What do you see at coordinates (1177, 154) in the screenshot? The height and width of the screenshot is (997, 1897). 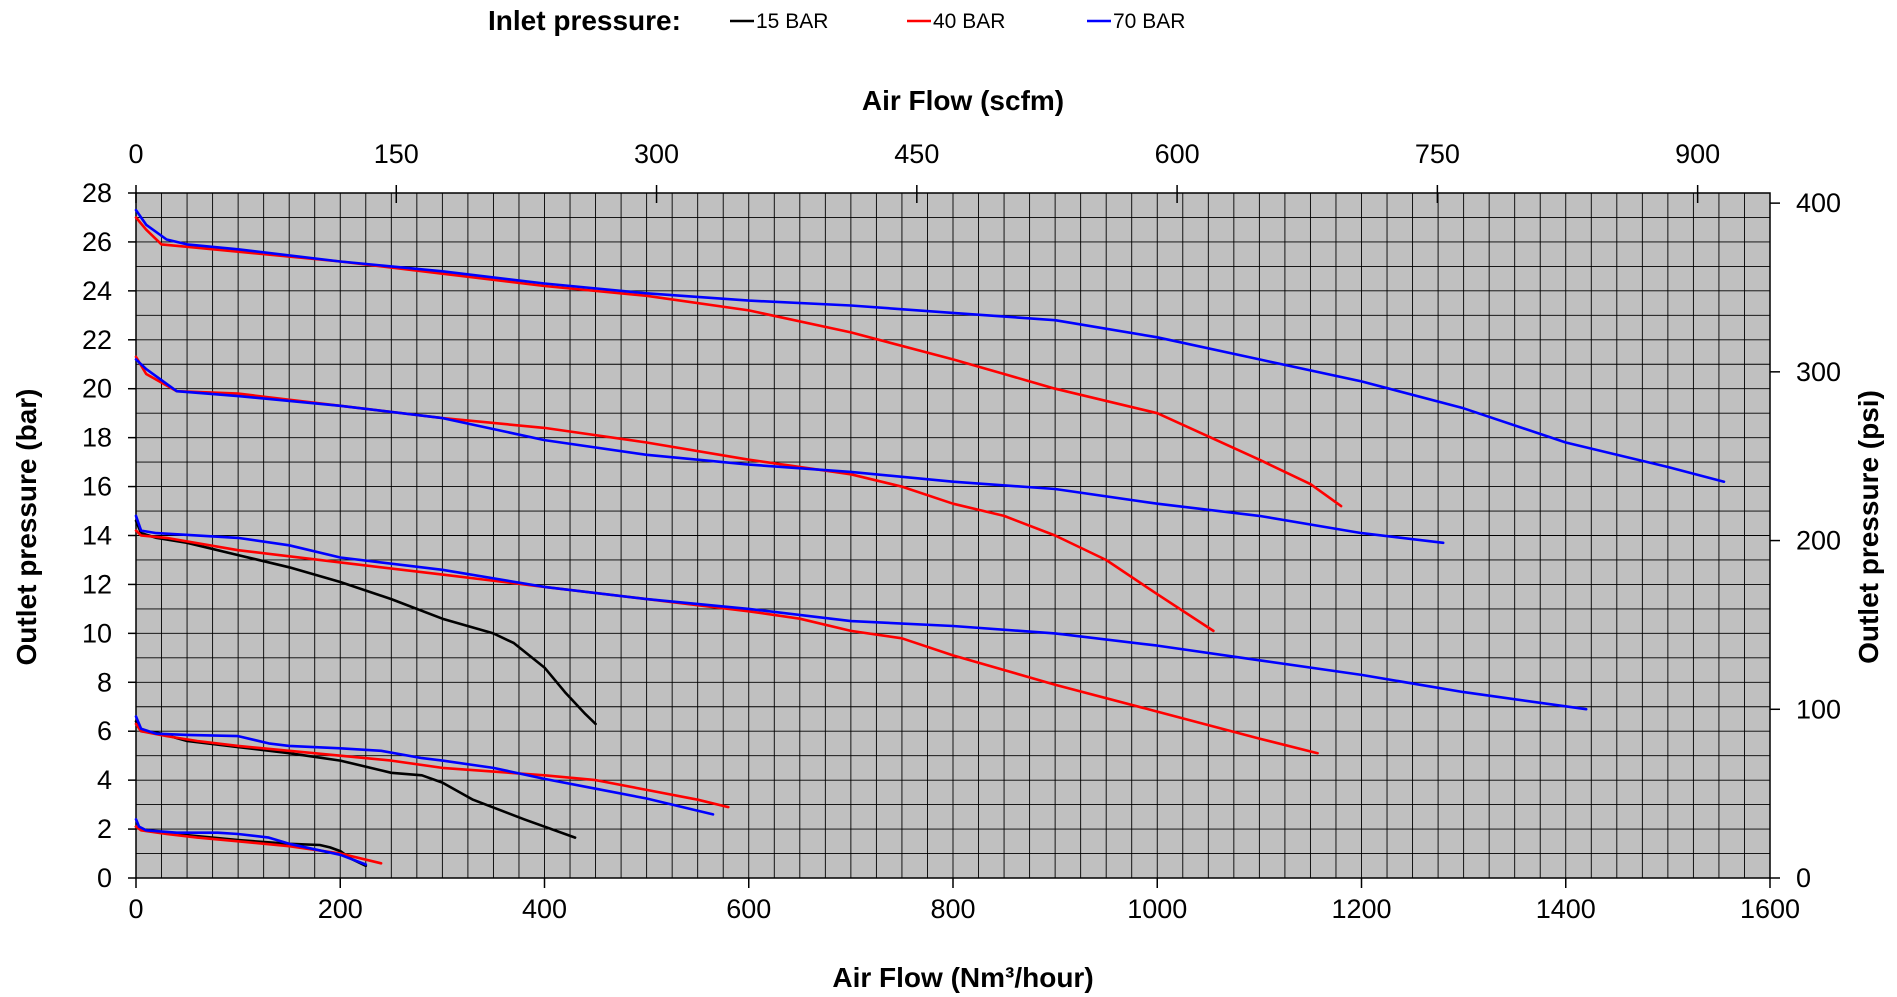 I see `x-top-tick-label: 600` at bounding box center [1177, 154].